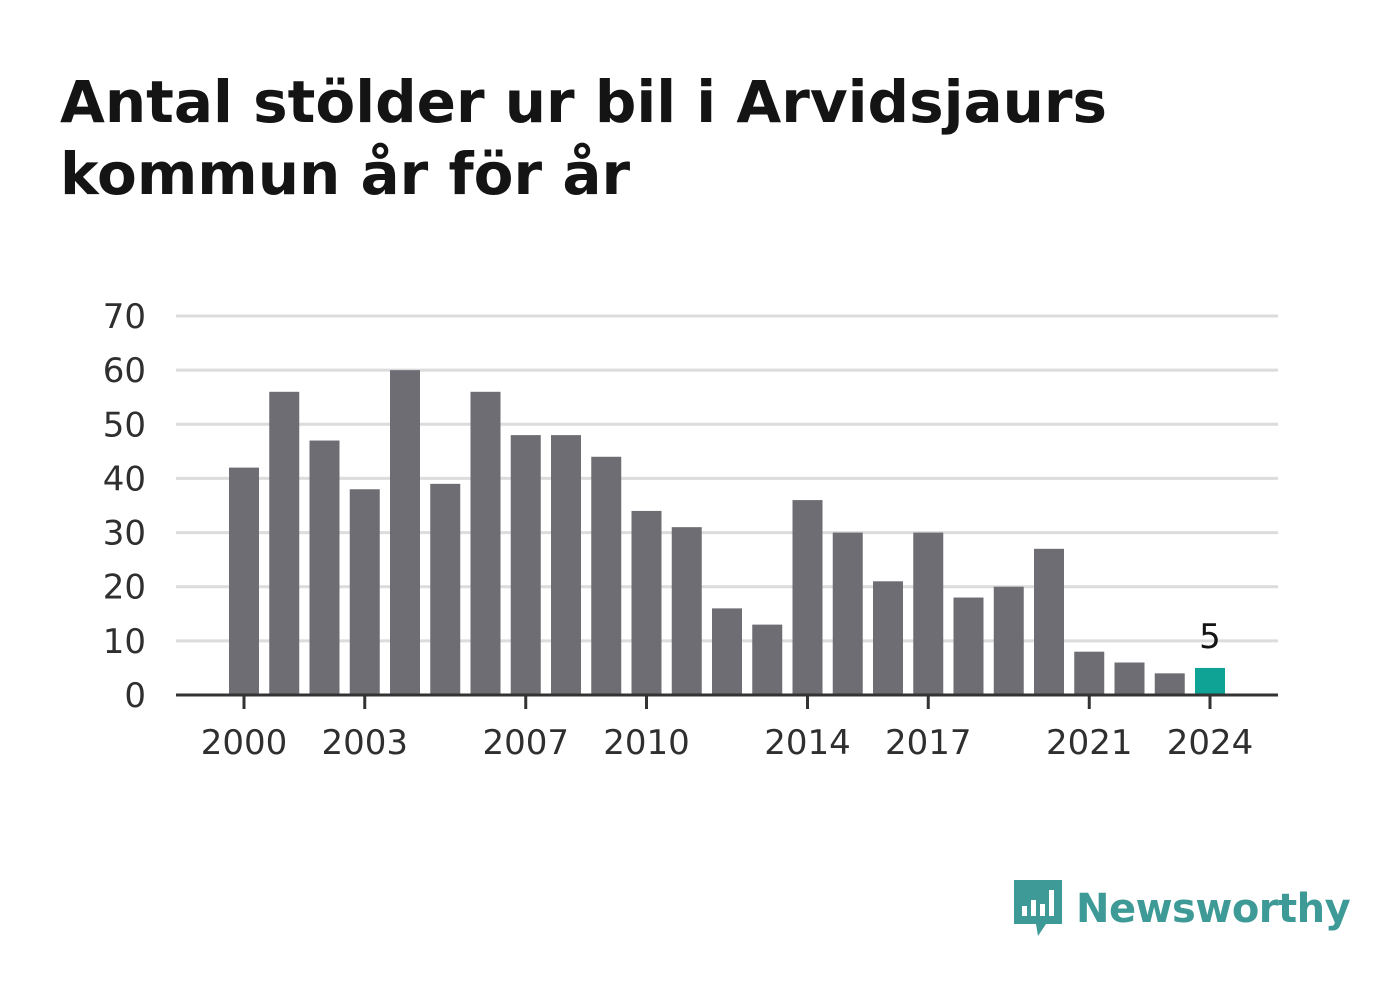 The width and height of the screenshot is (1382, 999). I want to click on newsworthy-logo: Newsworthy, so click(1180, 909).